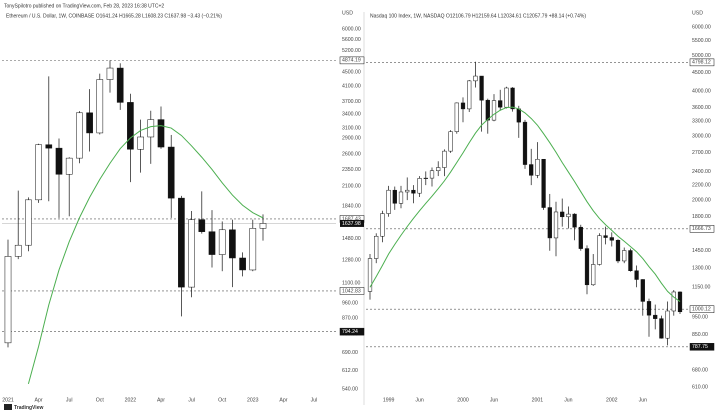 The height and width of the screenshot is (416, 719). Describe the element at coordinates (701, 172) in the screenshot. I see `y-tick-label: 2400.00` at that location.